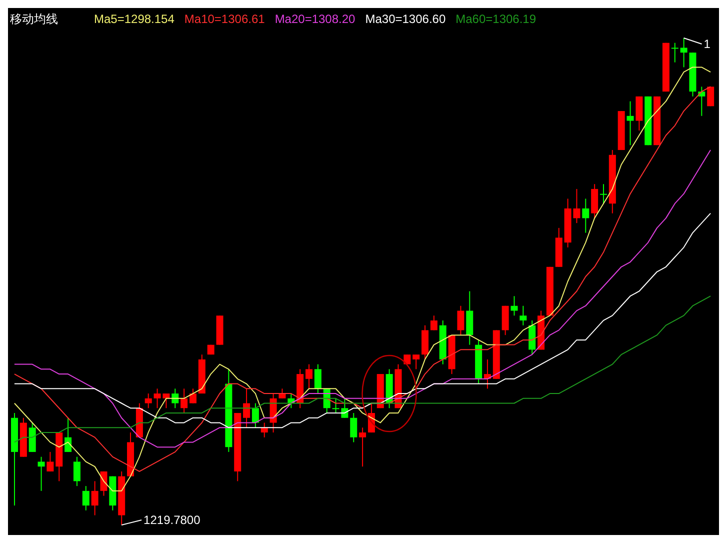 The height and width of the screenshot is (541, 727). I want to click on text: Ma20=1308.20, so click(315, 19).